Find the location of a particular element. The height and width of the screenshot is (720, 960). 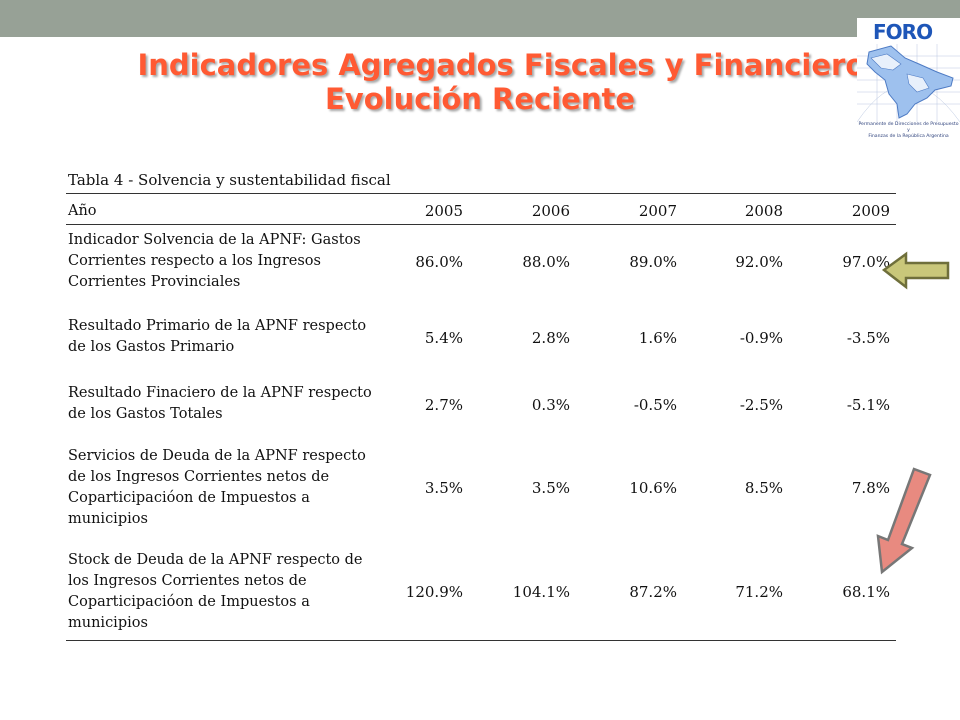

header-rule is located at coordinates (481, 224).